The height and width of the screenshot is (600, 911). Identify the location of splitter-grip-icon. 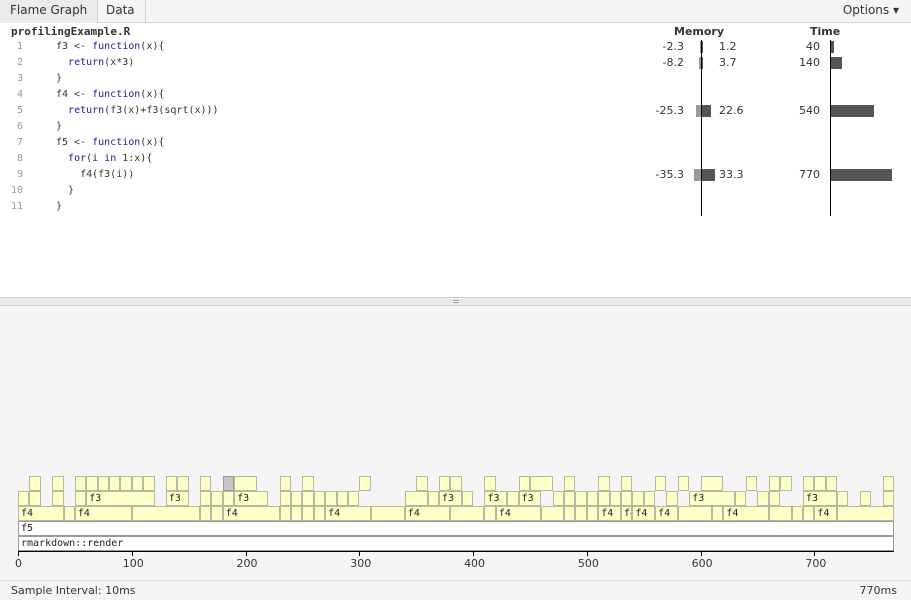
(456, 301).